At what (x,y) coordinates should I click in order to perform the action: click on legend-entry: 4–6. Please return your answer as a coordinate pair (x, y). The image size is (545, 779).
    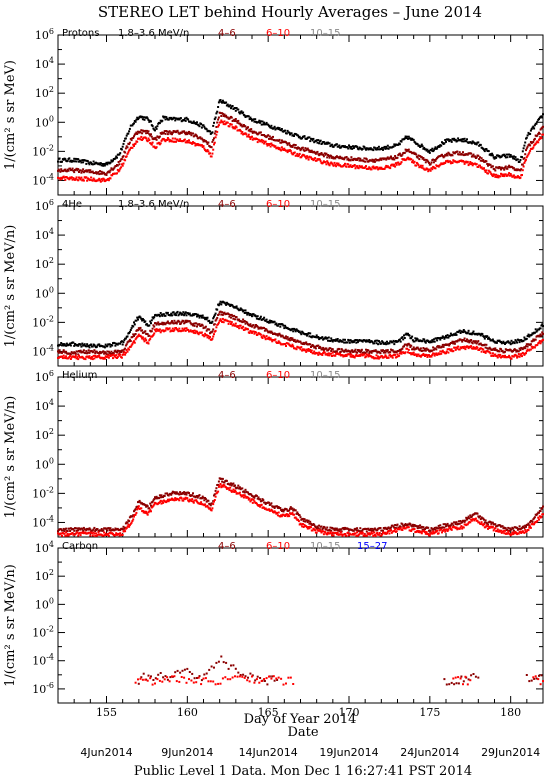
    Looking at the image, I should click on (227, 204).